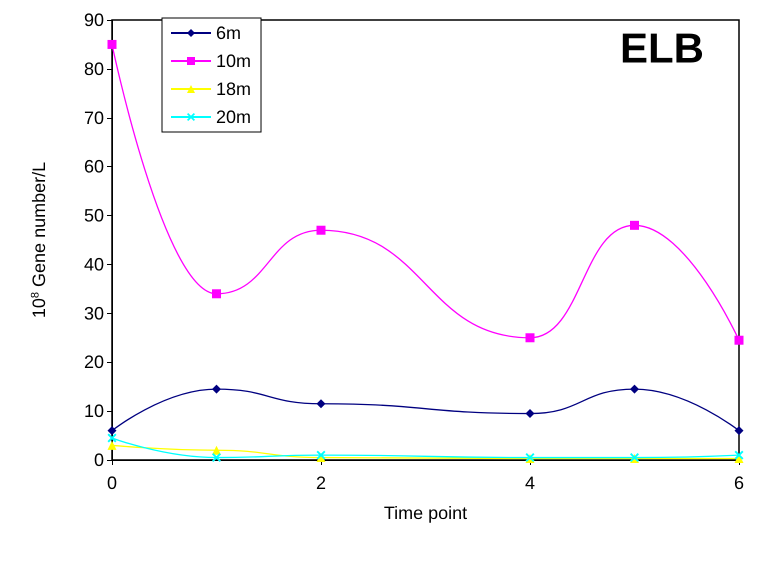 Image resolution: width=769 pixels, height=562 pixels. What do you see at coordinates (39, 240) in the screenshot?
I see `y-axis-title: 108 Gene number/L` at bounding box center [39, 240].